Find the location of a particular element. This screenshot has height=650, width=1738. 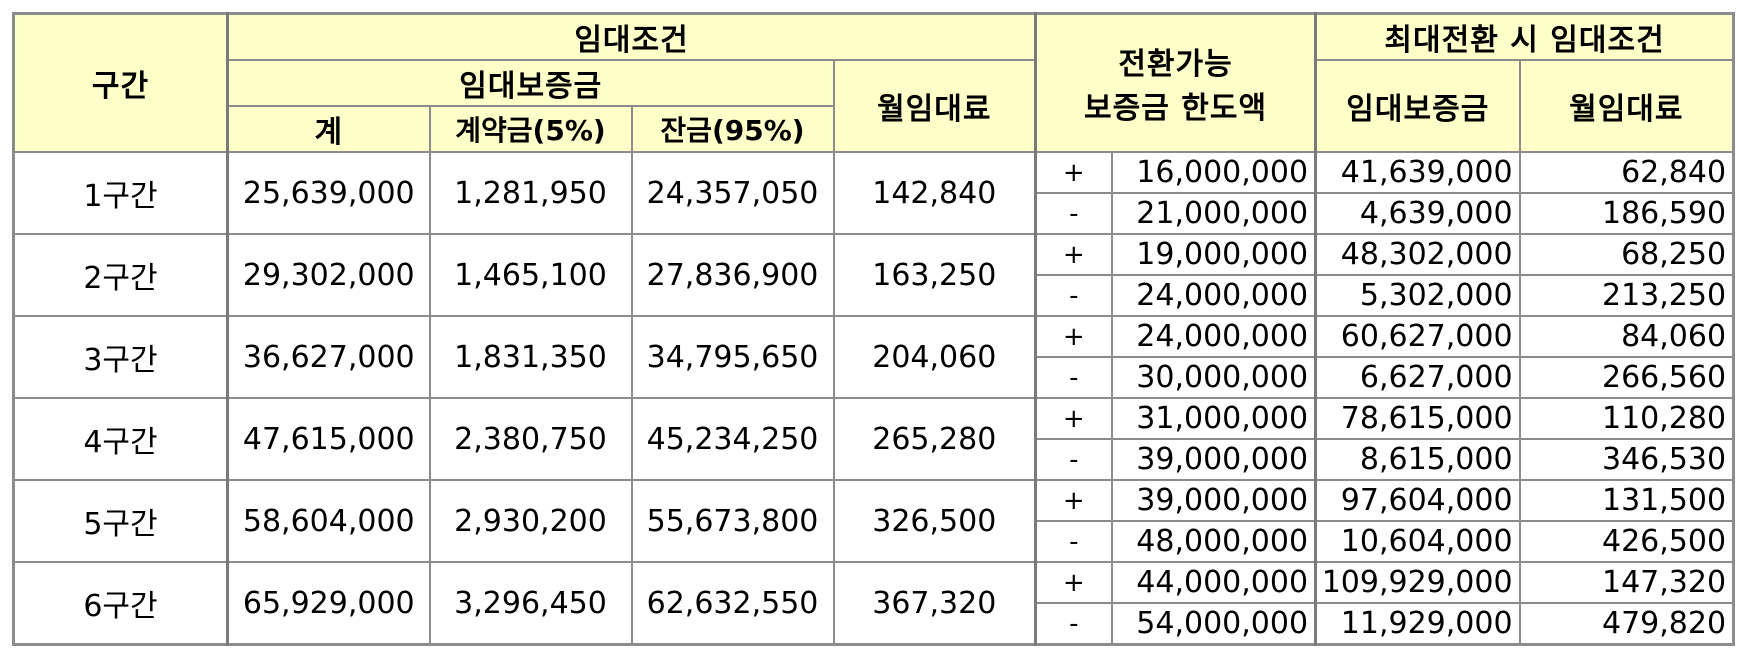

max-deposit-cell: 97,604,000 is located at coordinates (1417, 500).